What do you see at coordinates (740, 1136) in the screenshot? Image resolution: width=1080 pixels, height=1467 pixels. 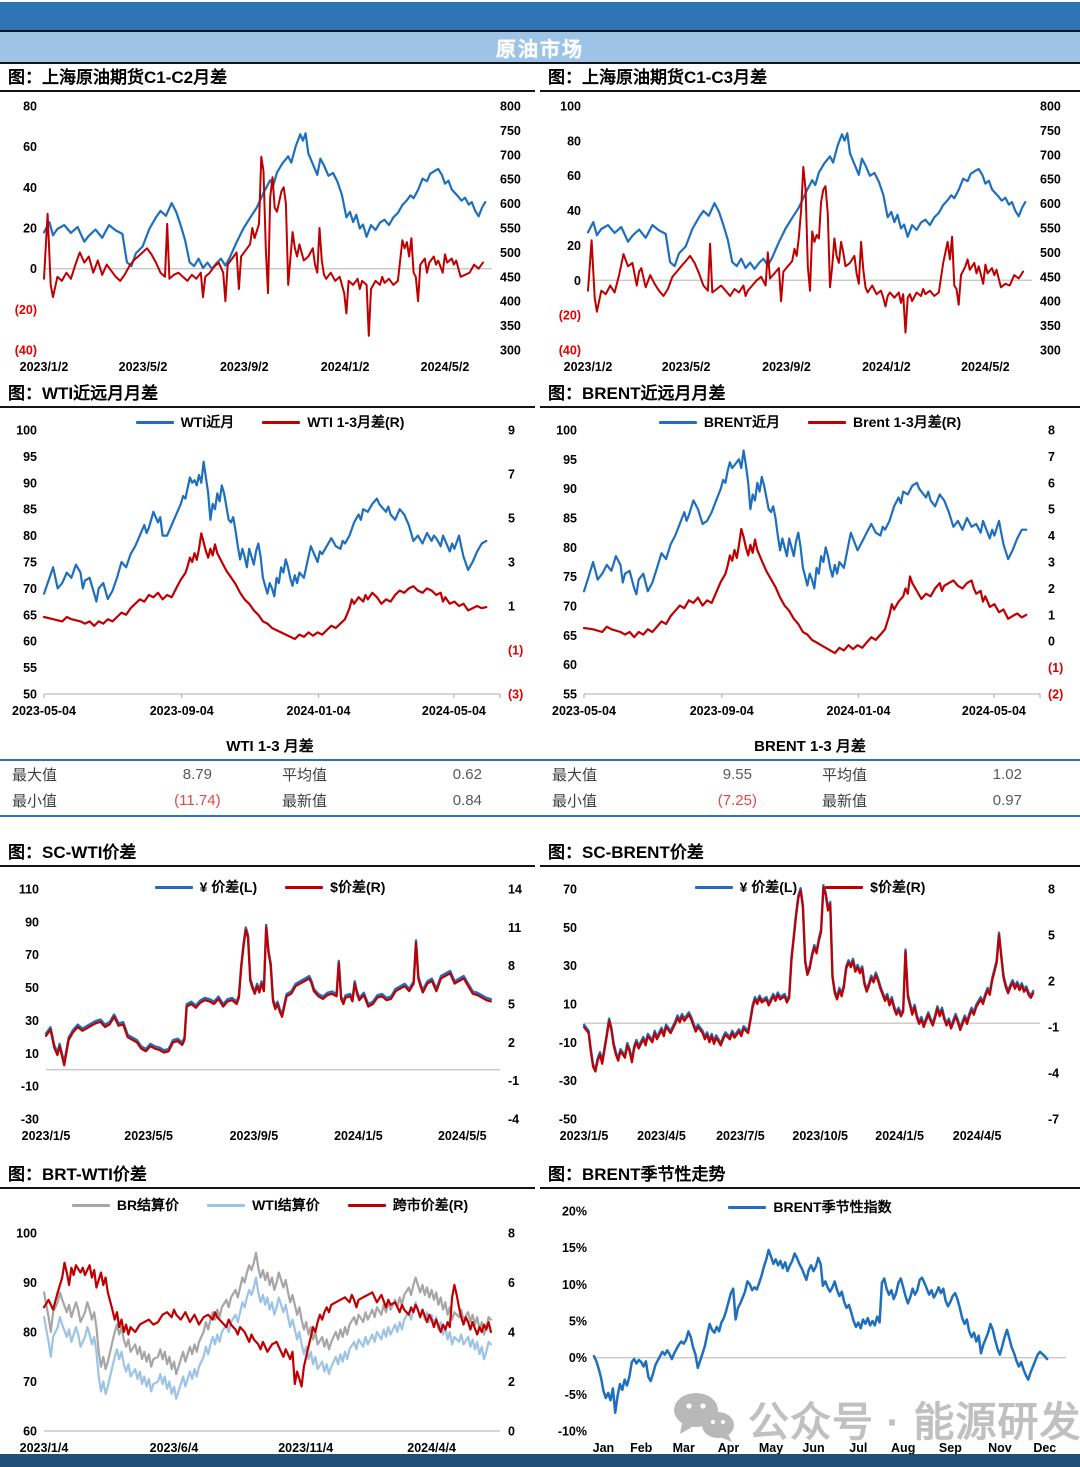 I see `x-axis-label: 2023/7/5` at bounding box center [740, 1136].